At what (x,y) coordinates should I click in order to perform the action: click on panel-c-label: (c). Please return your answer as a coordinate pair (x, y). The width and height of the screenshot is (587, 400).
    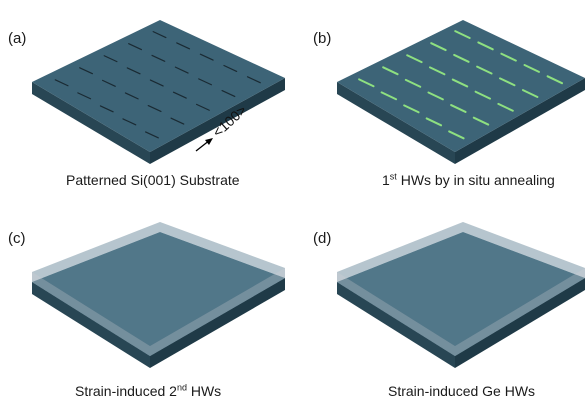
    Looking at the image, I should click on (17, 238).